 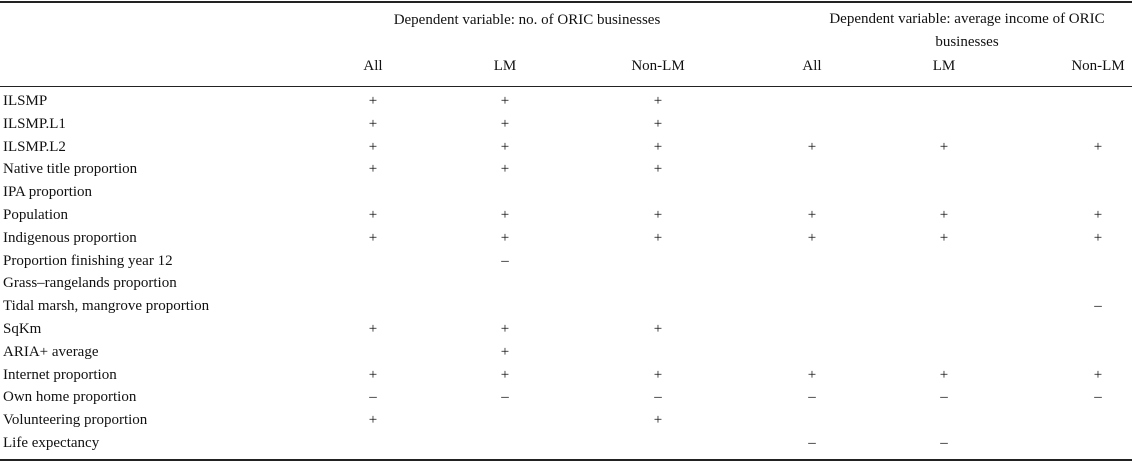 I want to click on row-label: ILSMP.L1, so click(x=34, y=123).